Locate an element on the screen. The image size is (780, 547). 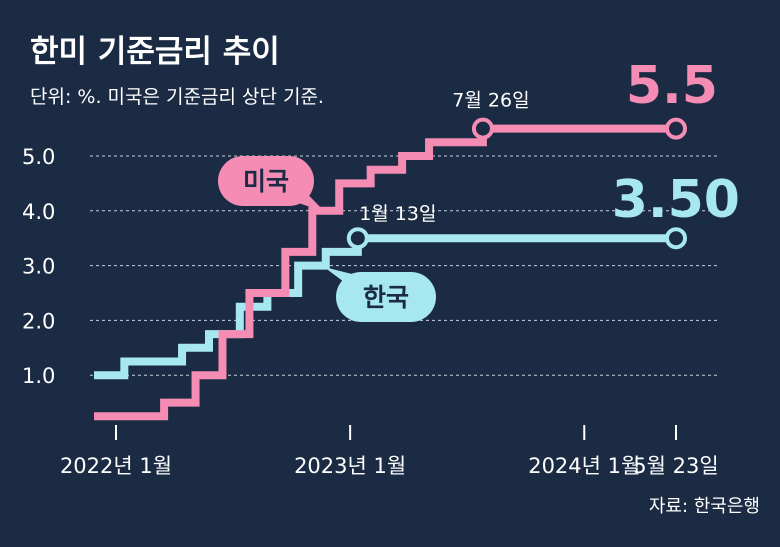
korea-name-callout-text: 한국 is located at coordinates (386, 297).